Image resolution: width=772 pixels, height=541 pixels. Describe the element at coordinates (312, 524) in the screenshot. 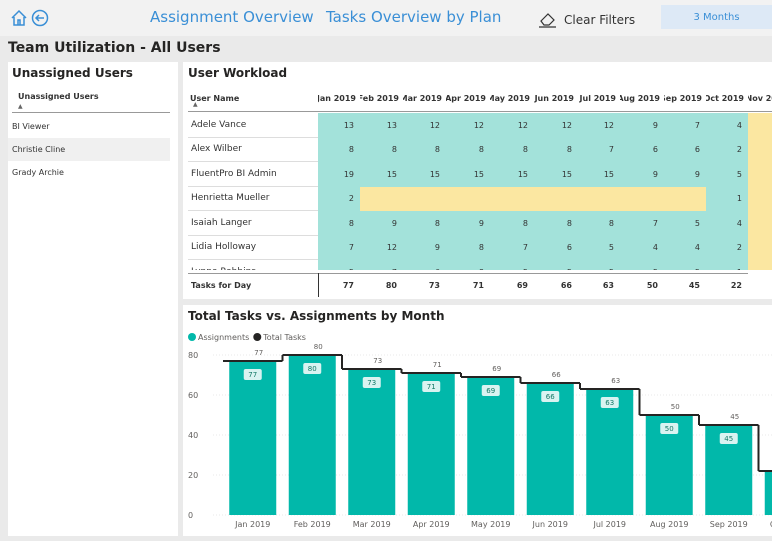

I see `x-tick-label: Feb 2019` at that location.